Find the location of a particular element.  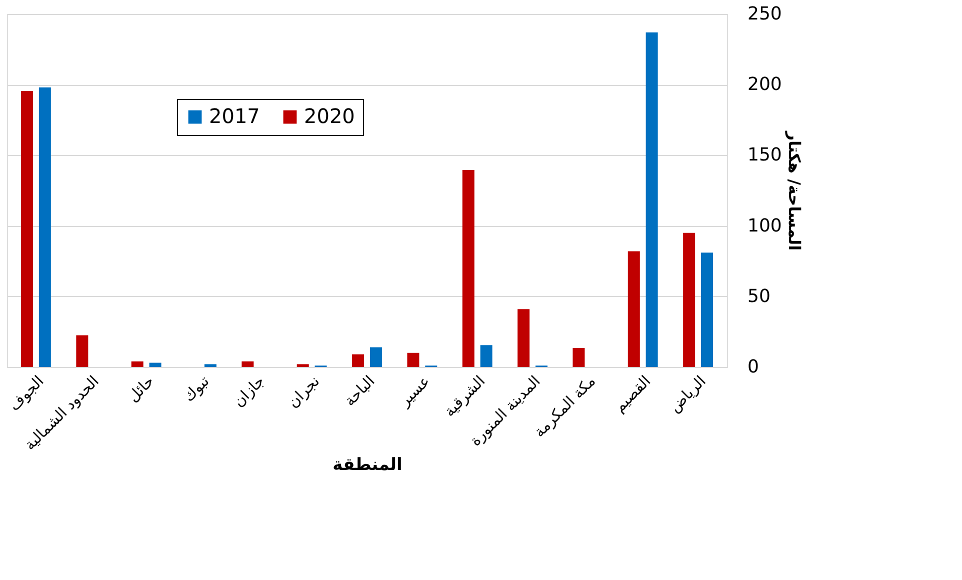

y-tick-label: 250 is located at coordinates (765, 14).